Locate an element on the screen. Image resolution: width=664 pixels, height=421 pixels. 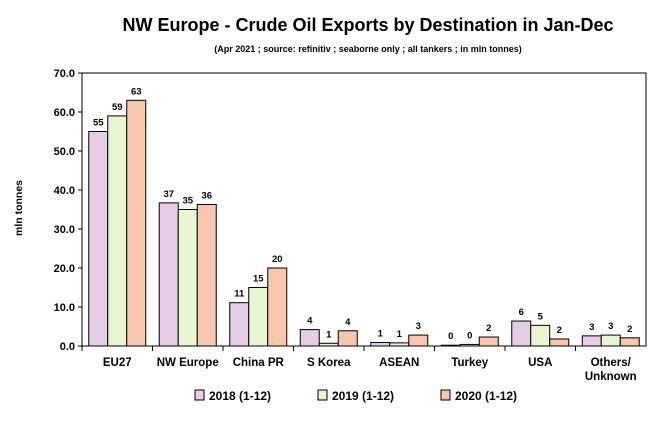
data-label: 5 is located at coordinates (541, 316).